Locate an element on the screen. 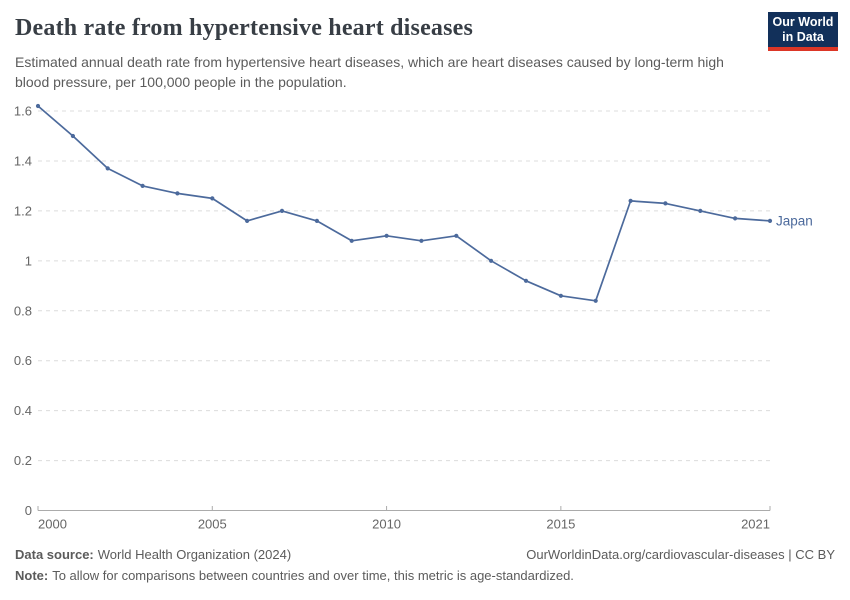 Image resolution: width=850 pixels, height=600 pixels. series-label: Japan is located at coordinates (794, 220).